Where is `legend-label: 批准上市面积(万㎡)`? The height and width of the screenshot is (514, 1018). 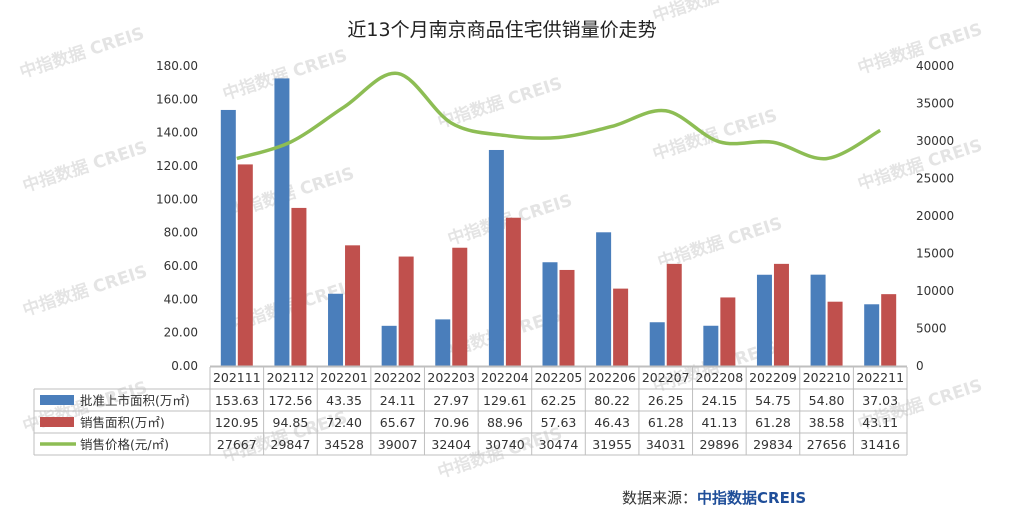 legend-label: 批准上市面积(万㎡) is located at coordinates (135, 400).